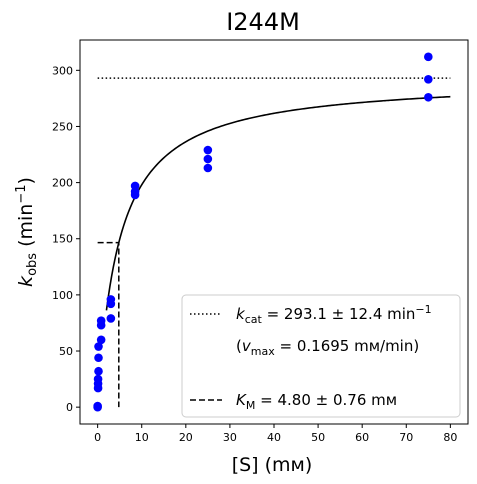 This screenshot has height=484, width=477. I want to click on y-tick-label: 50, so click(66, 351).